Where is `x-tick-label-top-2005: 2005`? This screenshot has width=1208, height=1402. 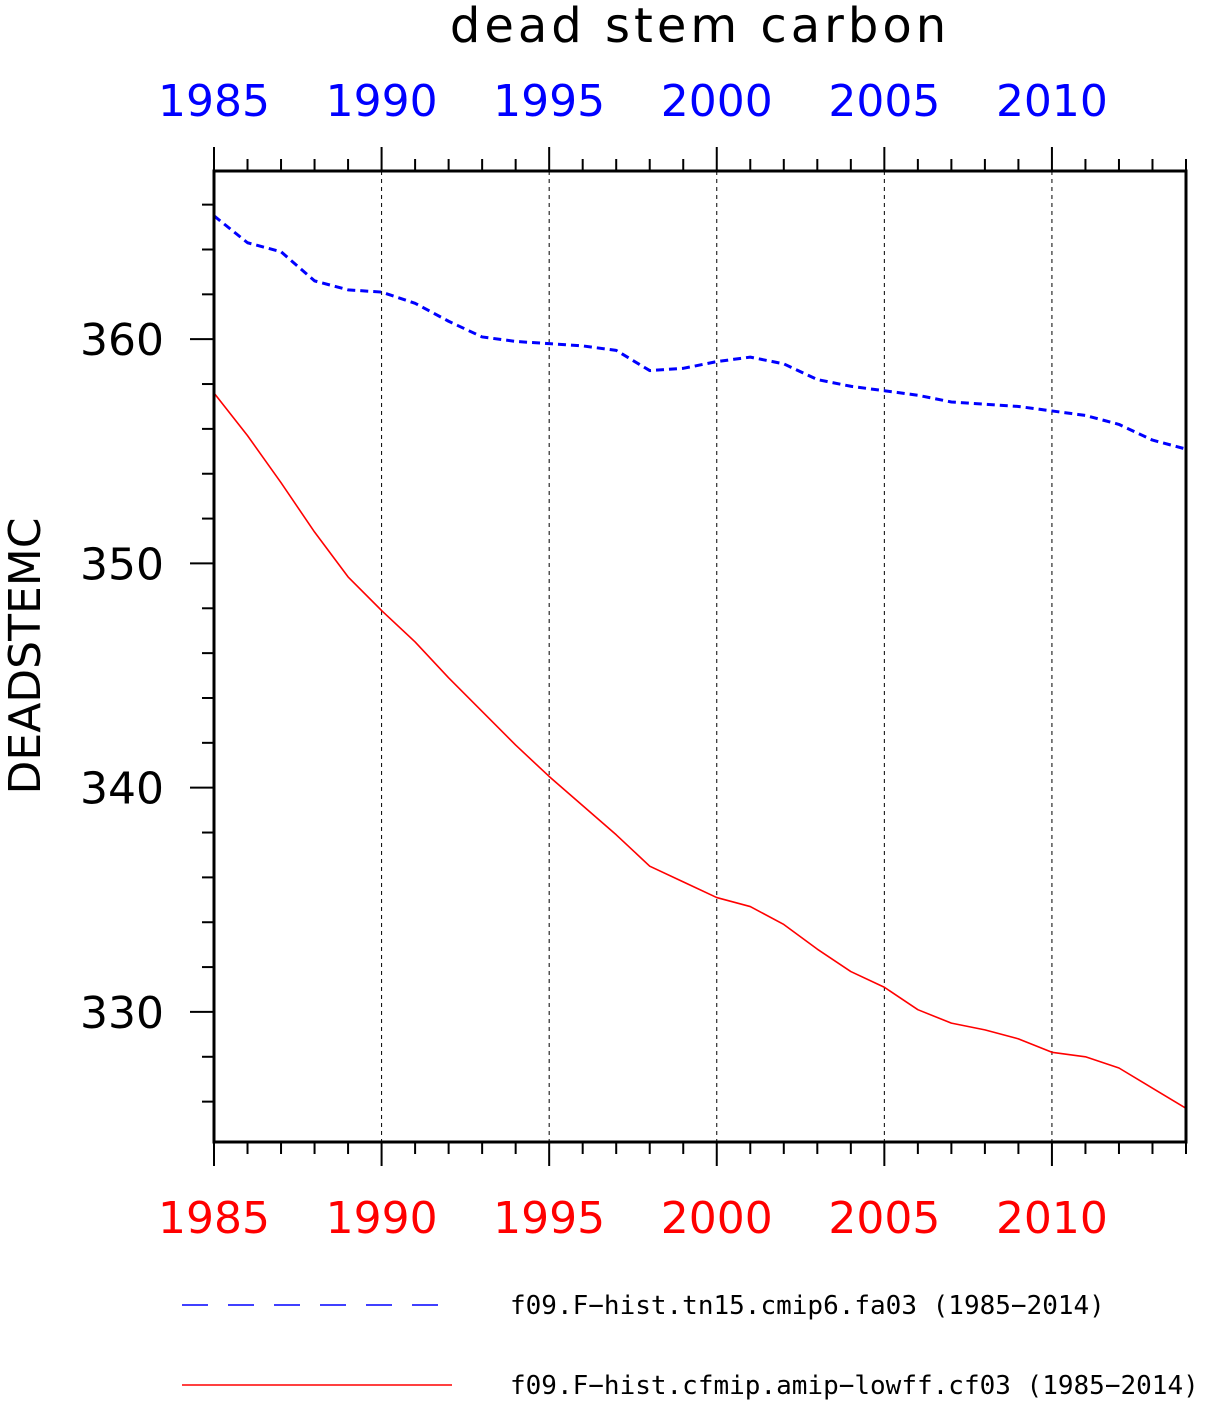
x-tick-label-top-2005: 2005 is located at coordinates (884, 101).